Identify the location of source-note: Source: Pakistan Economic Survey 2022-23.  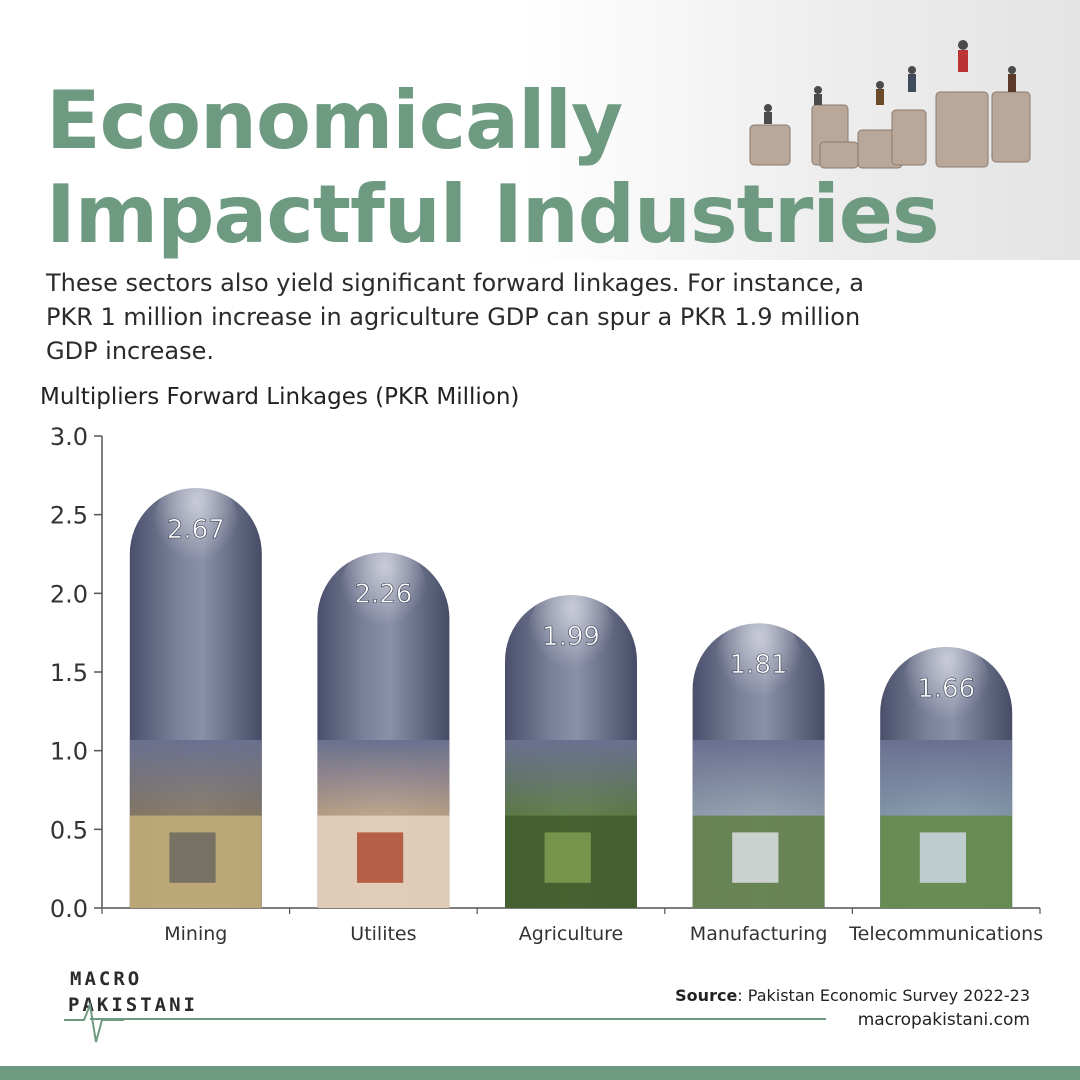
(852, 995).